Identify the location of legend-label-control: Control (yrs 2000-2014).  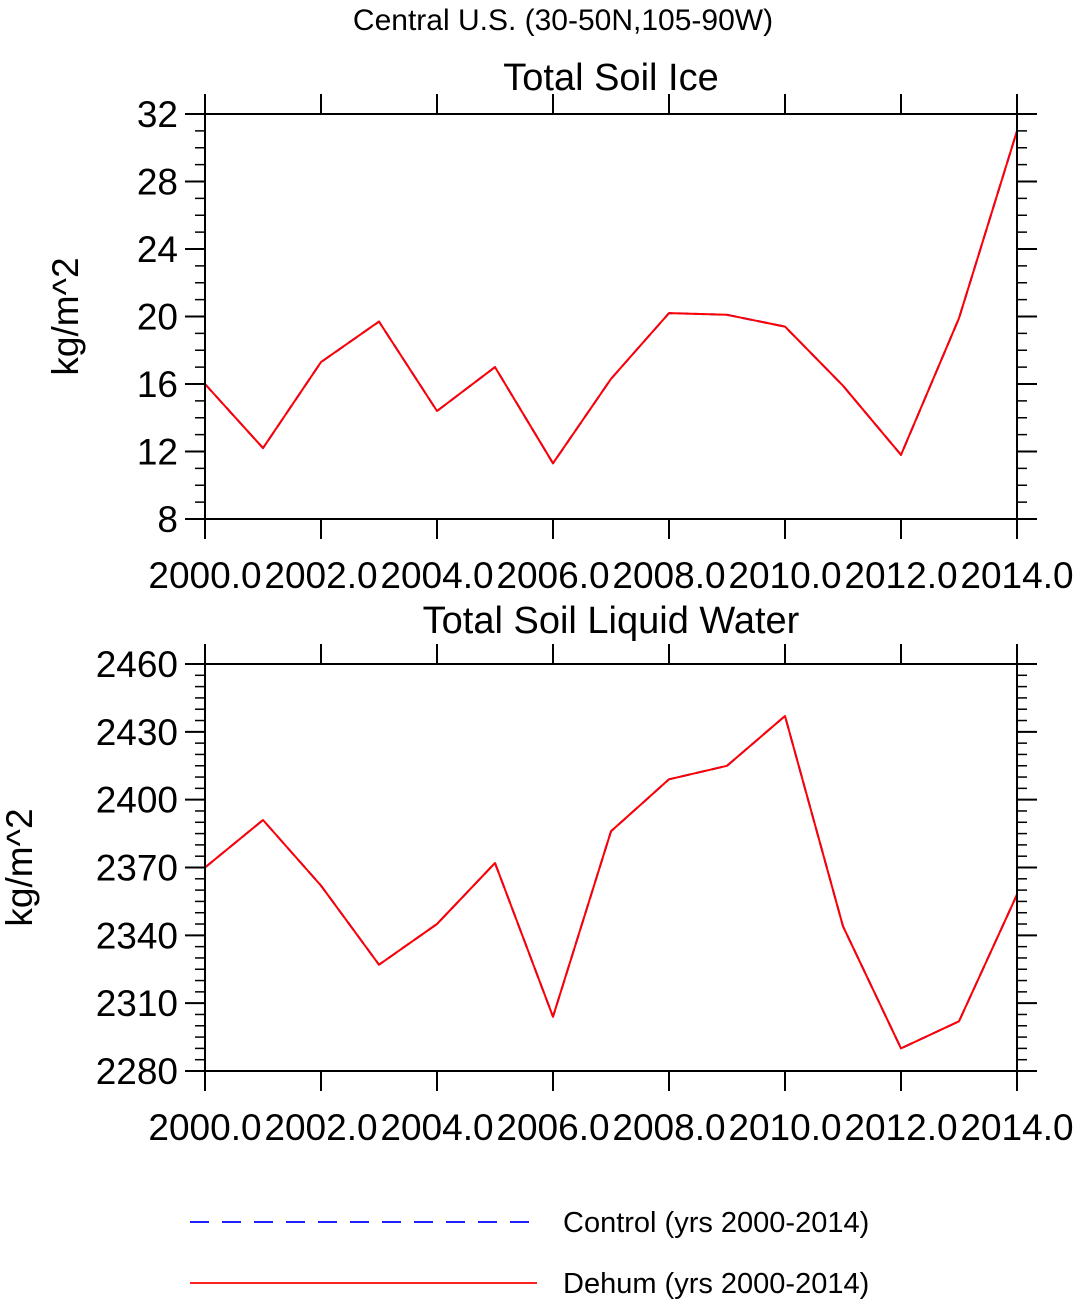
(716, 1223).